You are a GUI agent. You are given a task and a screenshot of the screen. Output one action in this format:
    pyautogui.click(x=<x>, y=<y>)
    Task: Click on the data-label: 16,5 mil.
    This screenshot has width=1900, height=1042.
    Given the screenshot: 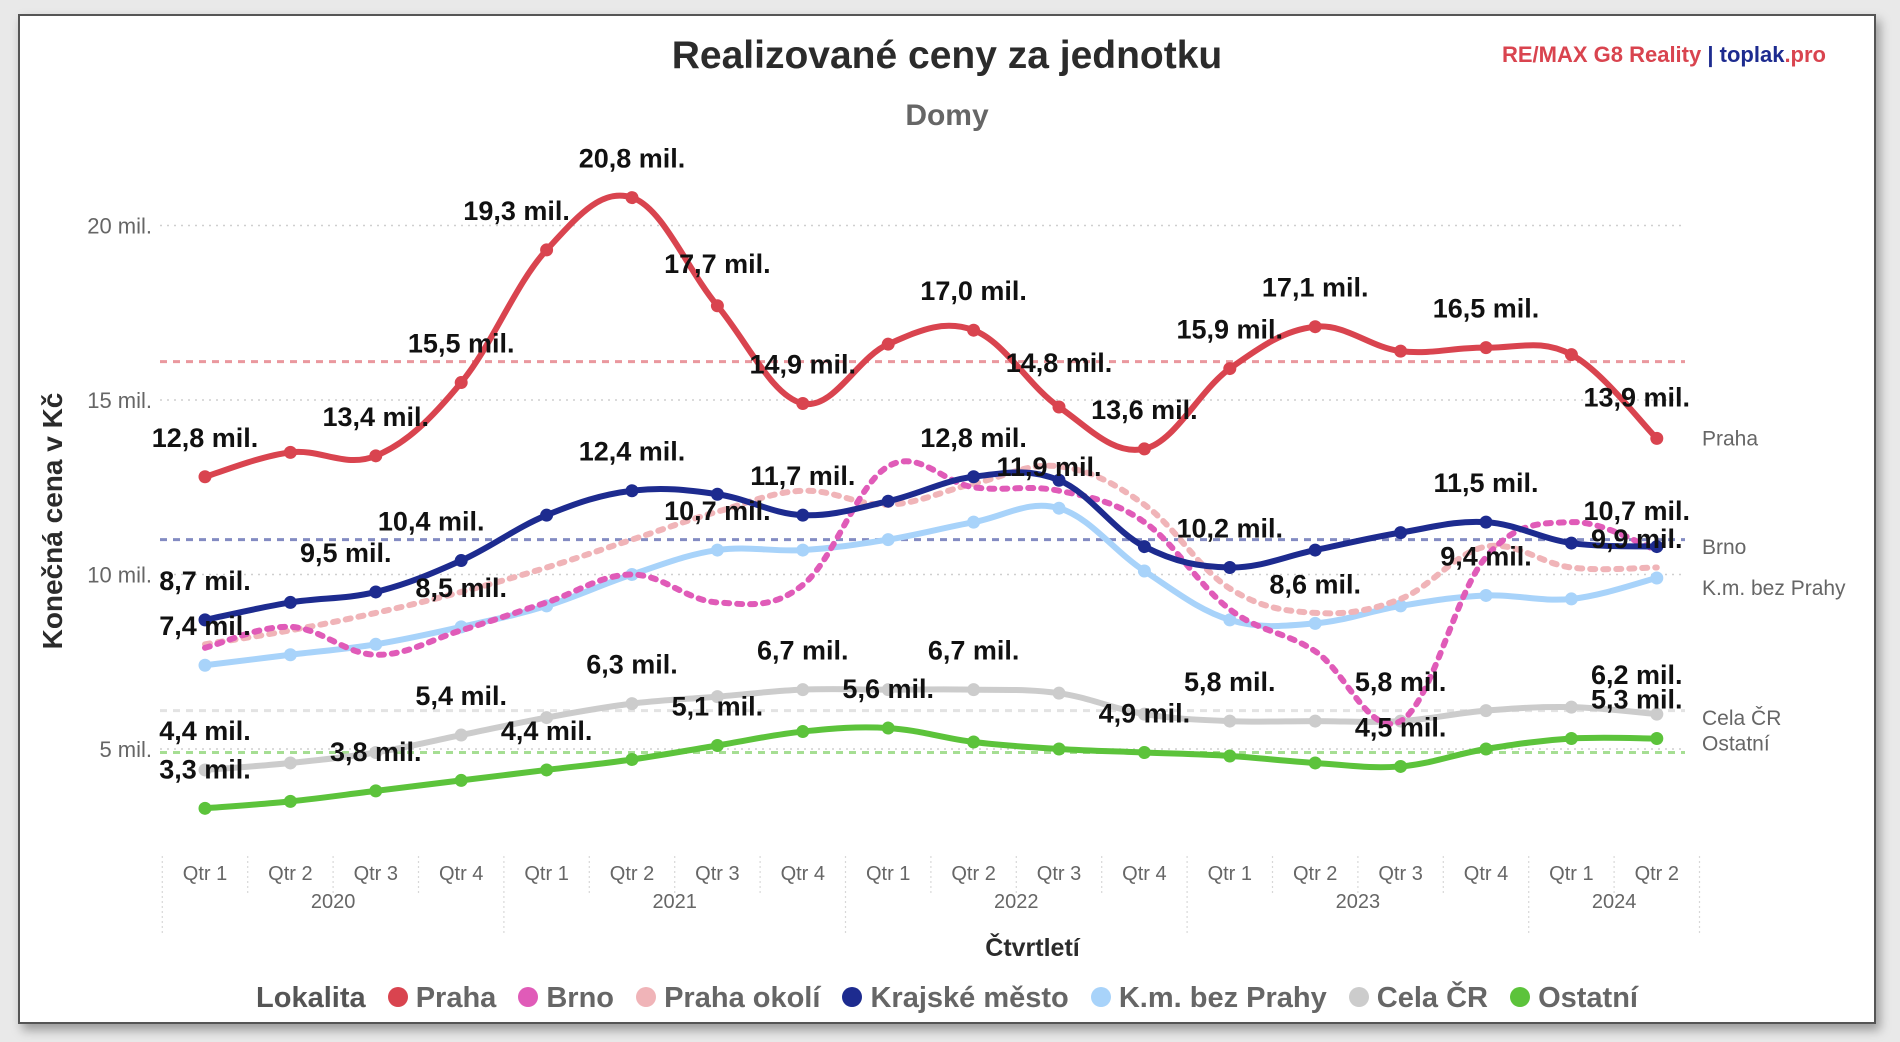 What is the action you would take?
    pyautogui.click(x=1486, y=309)
    